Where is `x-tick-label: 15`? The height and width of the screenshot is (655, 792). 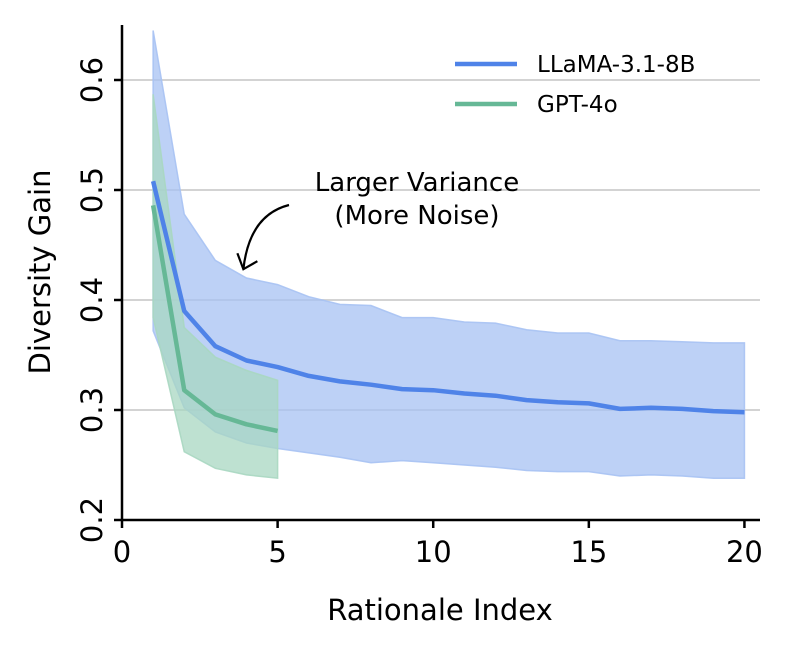 x-tick-label: 15 is located at coordinates (588, 552).